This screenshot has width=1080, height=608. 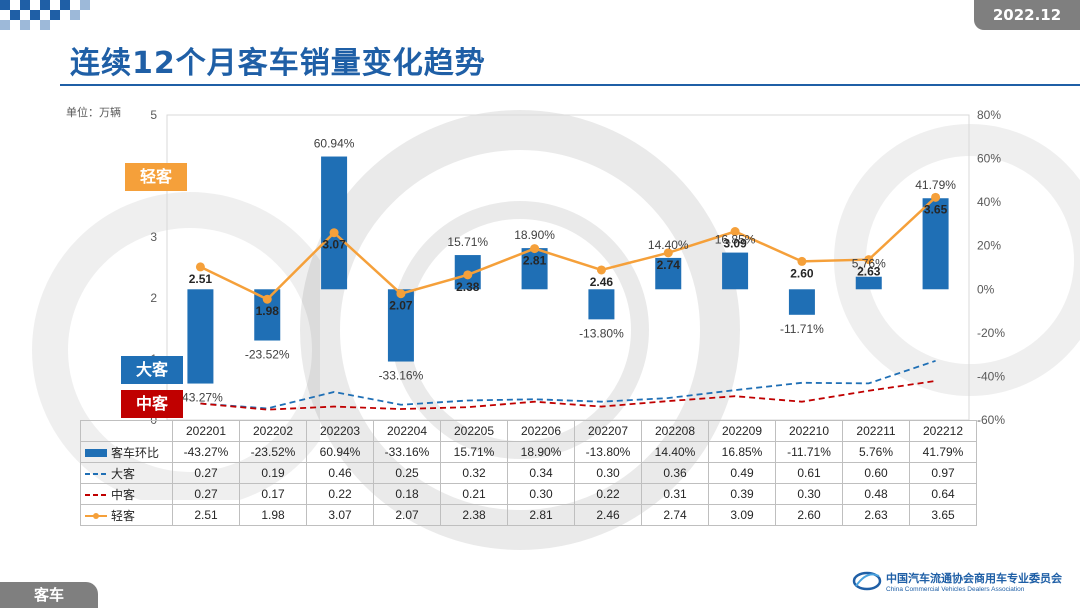 I want to click on table-cell: 16.85%, so click(x=742, y=452).